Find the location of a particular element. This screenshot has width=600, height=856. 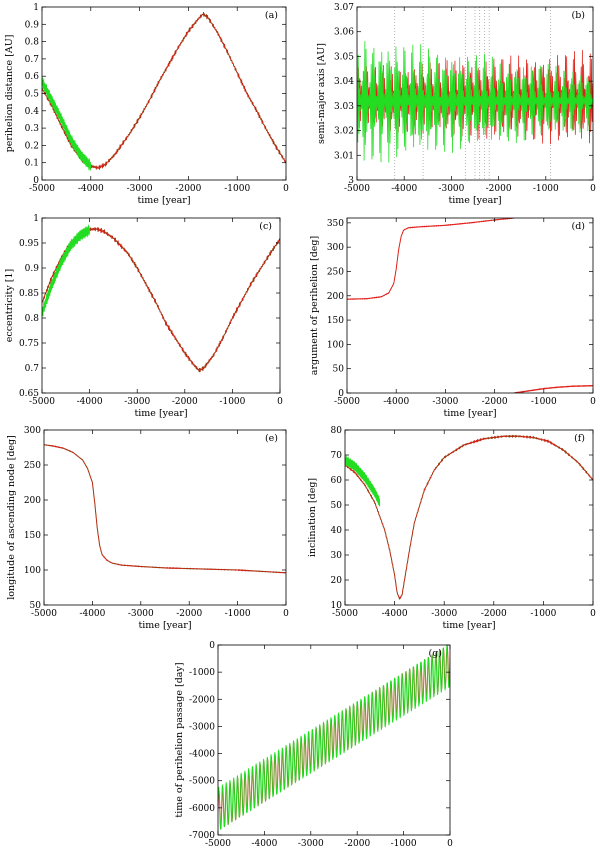

panel-g-ytick-label: -6000 is located at coordinates (202, 809).